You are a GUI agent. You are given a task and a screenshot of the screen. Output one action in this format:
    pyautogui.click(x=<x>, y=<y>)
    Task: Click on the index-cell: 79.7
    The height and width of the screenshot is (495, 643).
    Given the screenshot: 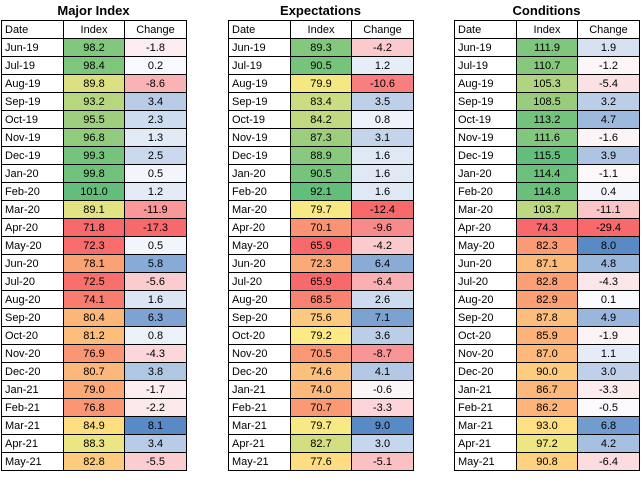 What is the action you would take?
    pyautogui.click(x=321, y=209)
    